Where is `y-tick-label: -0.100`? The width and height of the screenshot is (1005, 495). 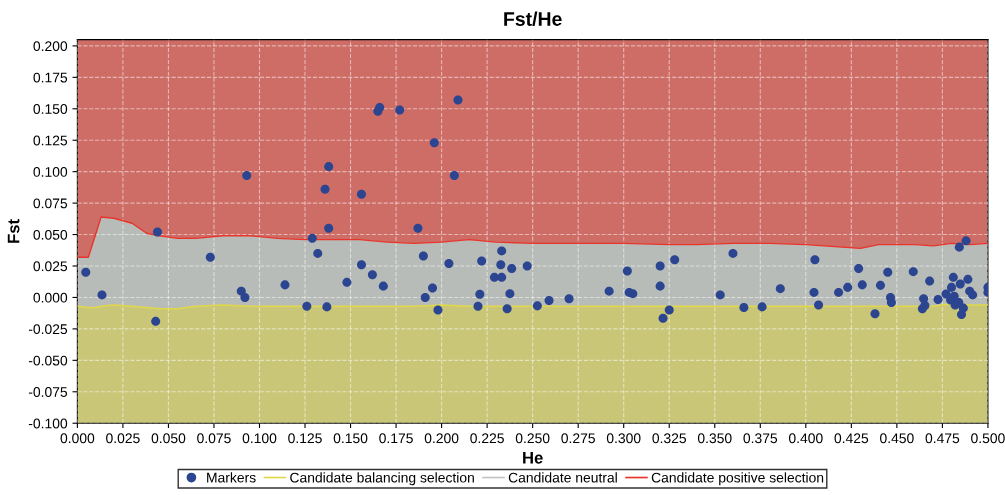
y-tick-label: -0.100 is located at coordinates (48, 423).